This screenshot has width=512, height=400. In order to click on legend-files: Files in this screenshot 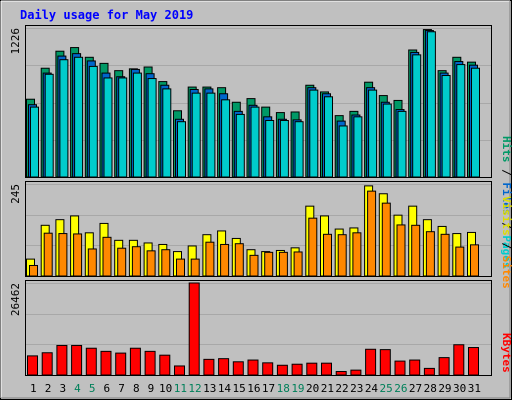, I will do `click(506, 198)`.